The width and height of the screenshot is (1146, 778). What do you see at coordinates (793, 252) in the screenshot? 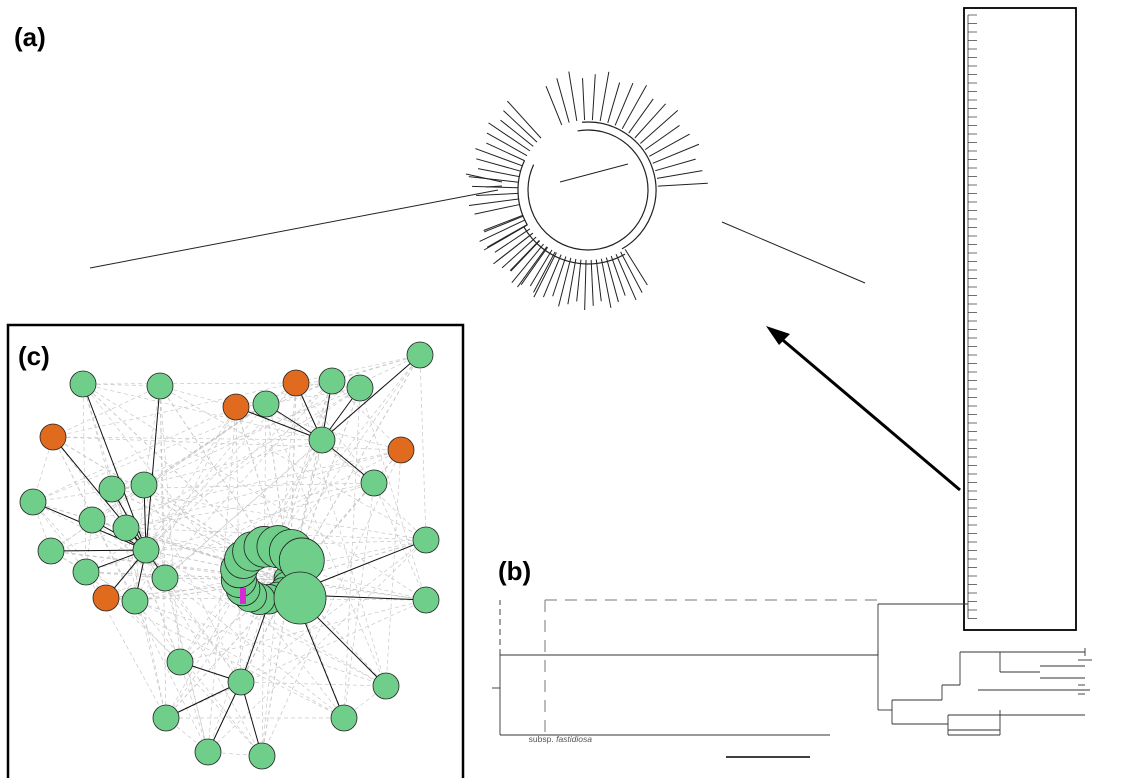
I see `long-branch` at bounding box center [793, 252].